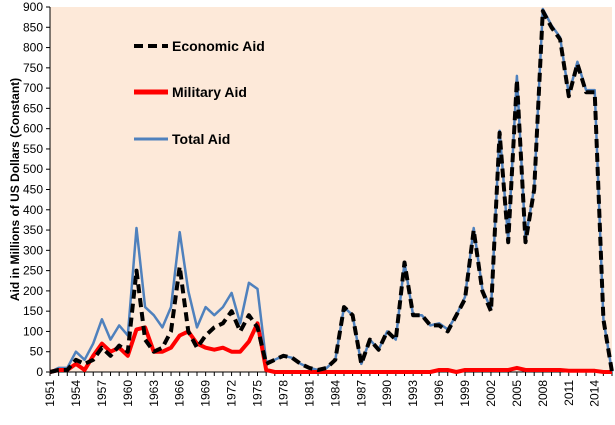  I want to click on y-tick-label: 50, so click(37, 352).